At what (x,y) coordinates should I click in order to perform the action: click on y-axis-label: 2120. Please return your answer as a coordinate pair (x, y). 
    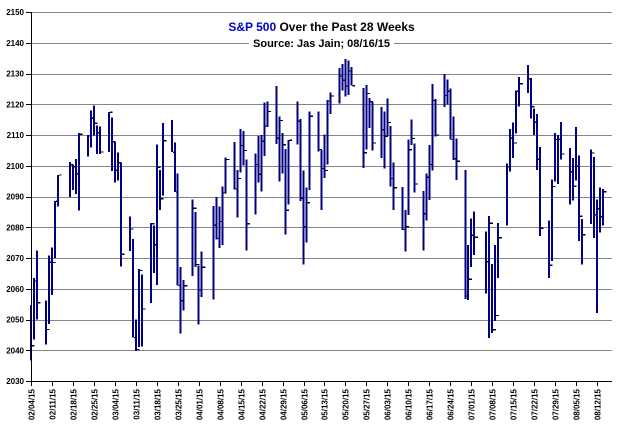
    Looking at the image, I should click on (15, 104).